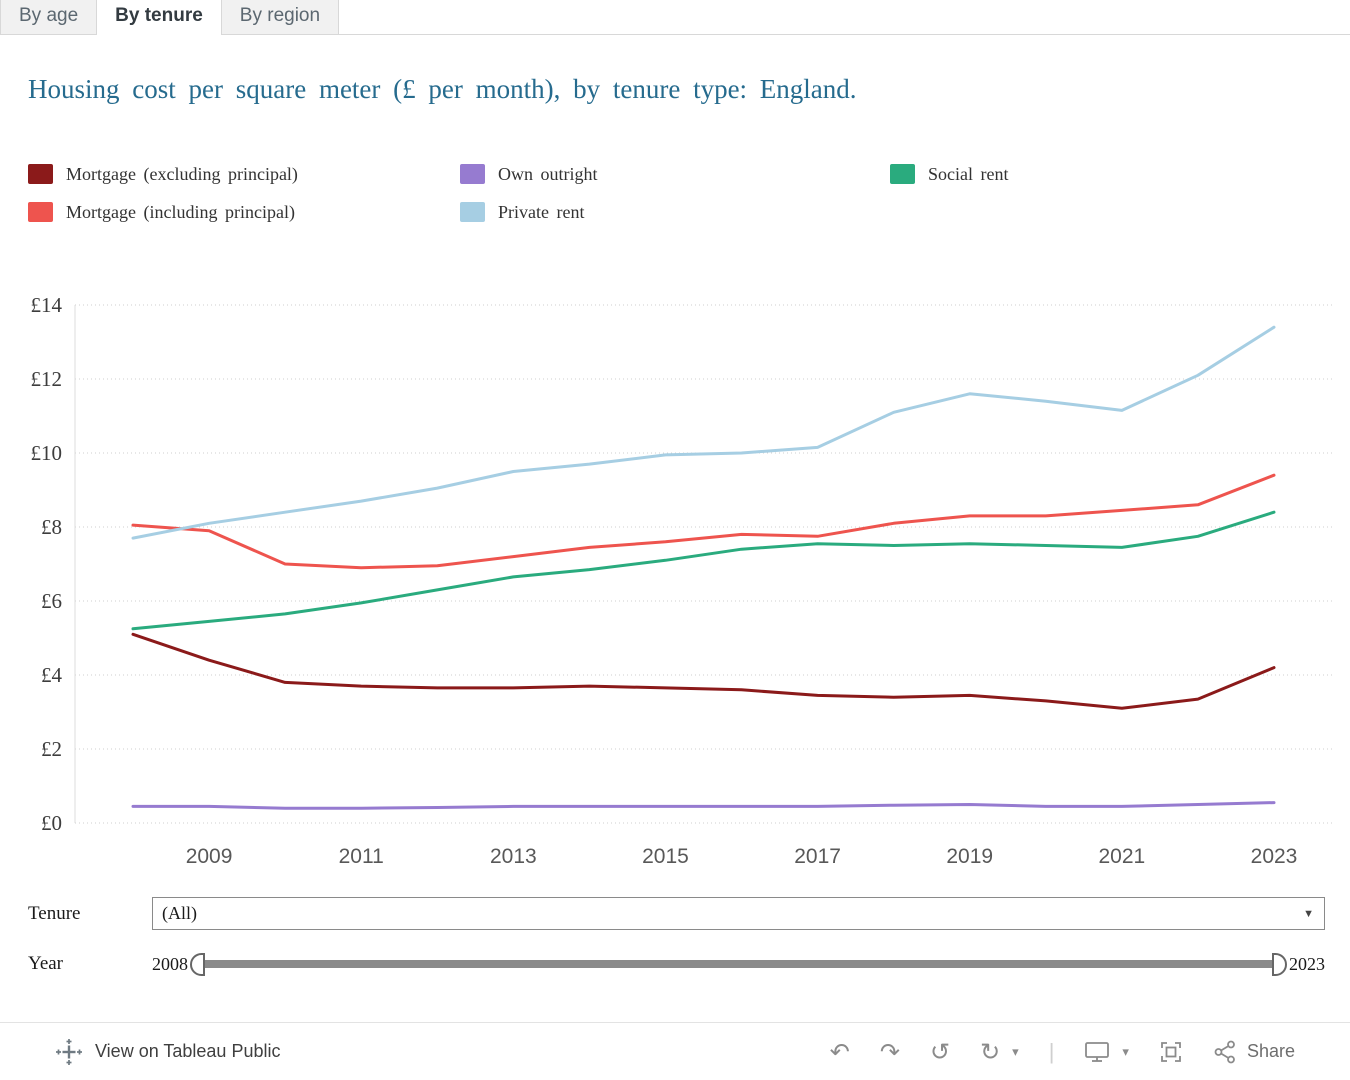 This screenshot has width=1350, height=1080. I want to click on legend-column-3: Social rent, so click(1106, 193).